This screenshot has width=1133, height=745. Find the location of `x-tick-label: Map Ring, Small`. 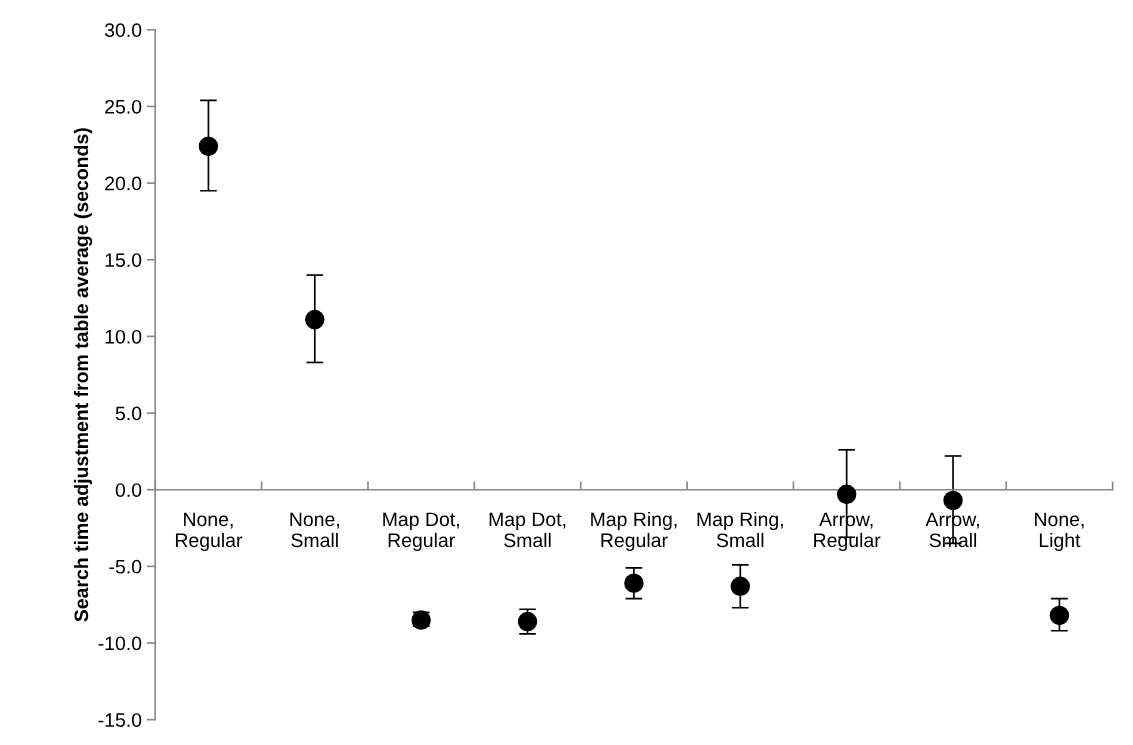

x-tick-label: Map Ring, Small is located at coordinates (740, 529).